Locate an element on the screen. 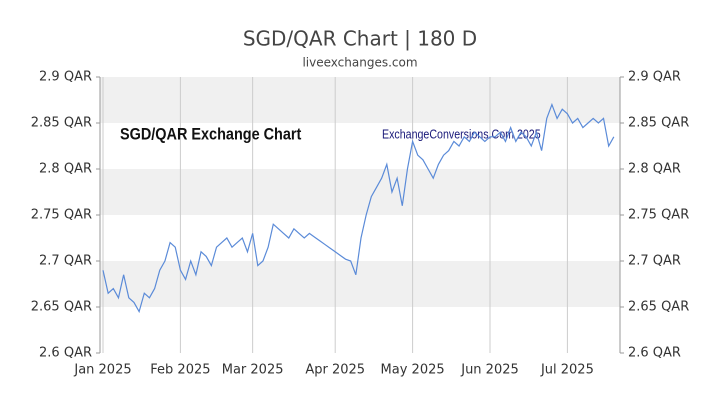  chart-title: SGD/QAR Chart | 180 D is located at coordinates (360, 39).